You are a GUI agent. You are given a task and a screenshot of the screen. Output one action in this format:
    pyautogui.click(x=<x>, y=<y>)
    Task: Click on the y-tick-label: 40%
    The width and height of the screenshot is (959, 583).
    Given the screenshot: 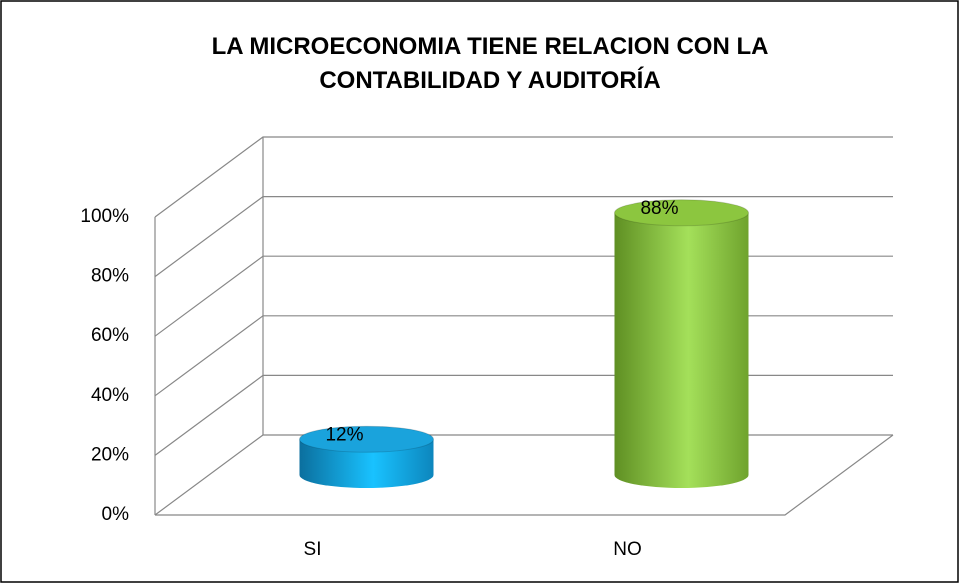 What is the action you would take?
    pyautogui.click(x=110, y=395)
    